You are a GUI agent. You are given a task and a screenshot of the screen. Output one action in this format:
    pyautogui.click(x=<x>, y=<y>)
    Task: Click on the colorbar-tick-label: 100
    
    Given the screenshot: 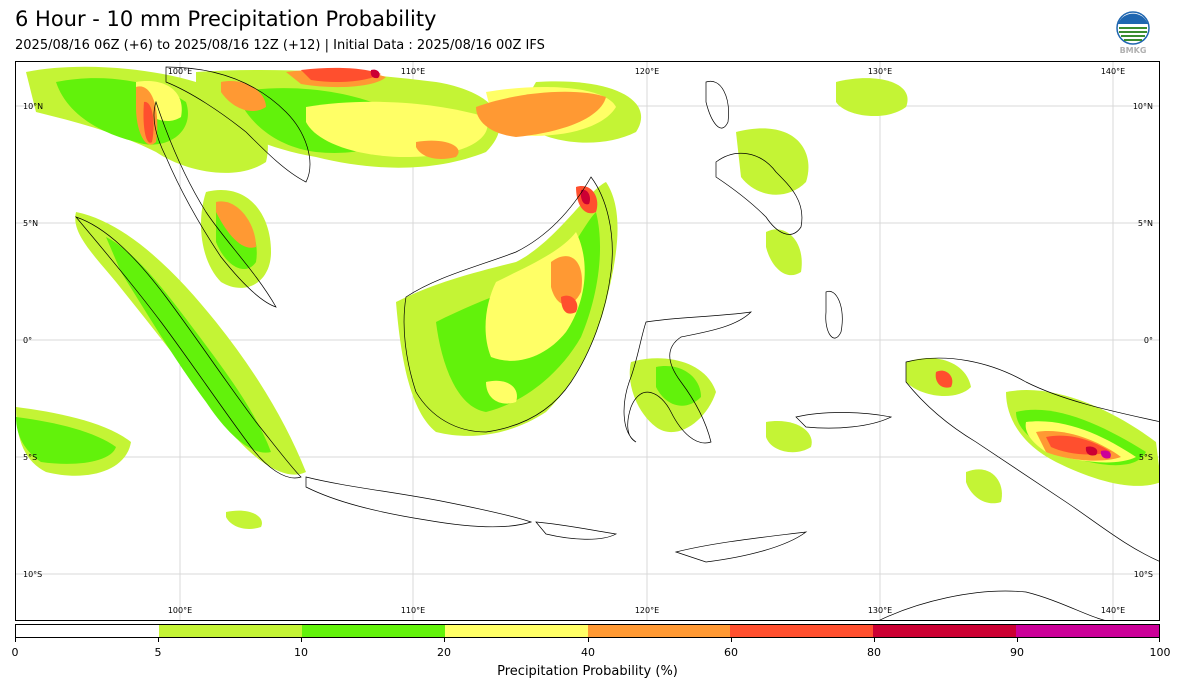 What is the action you would take?
    pyautogui.click(x=1160, y=652)
    